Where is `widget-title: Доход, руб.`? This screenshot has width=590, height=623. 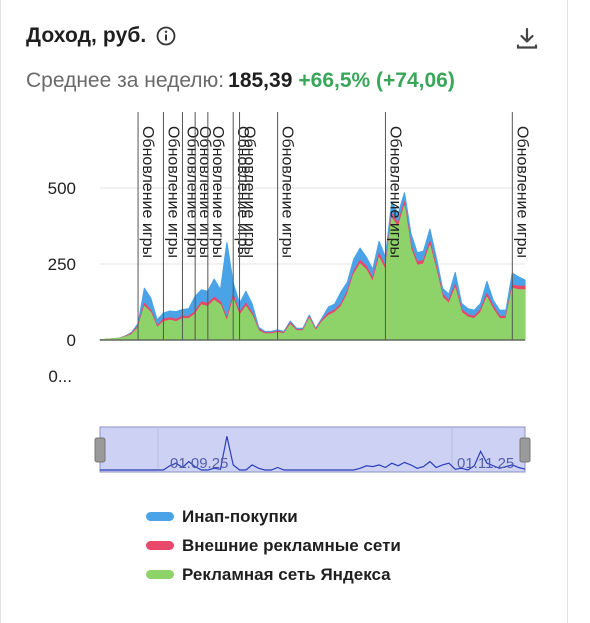 widget-title: Доход, руб. is located at coordinates (86, 35).